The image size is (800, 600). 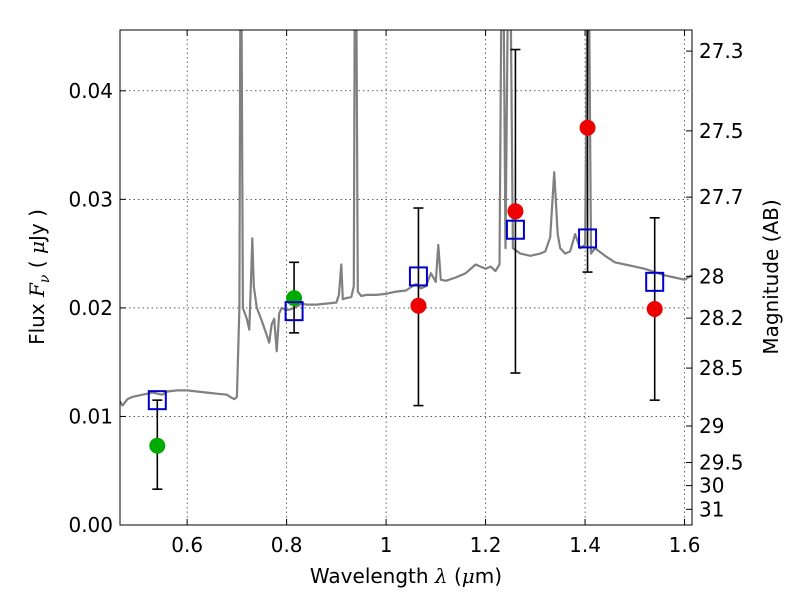 I want to click on x-axis-unit-open: (, so click(x=455, y=576).